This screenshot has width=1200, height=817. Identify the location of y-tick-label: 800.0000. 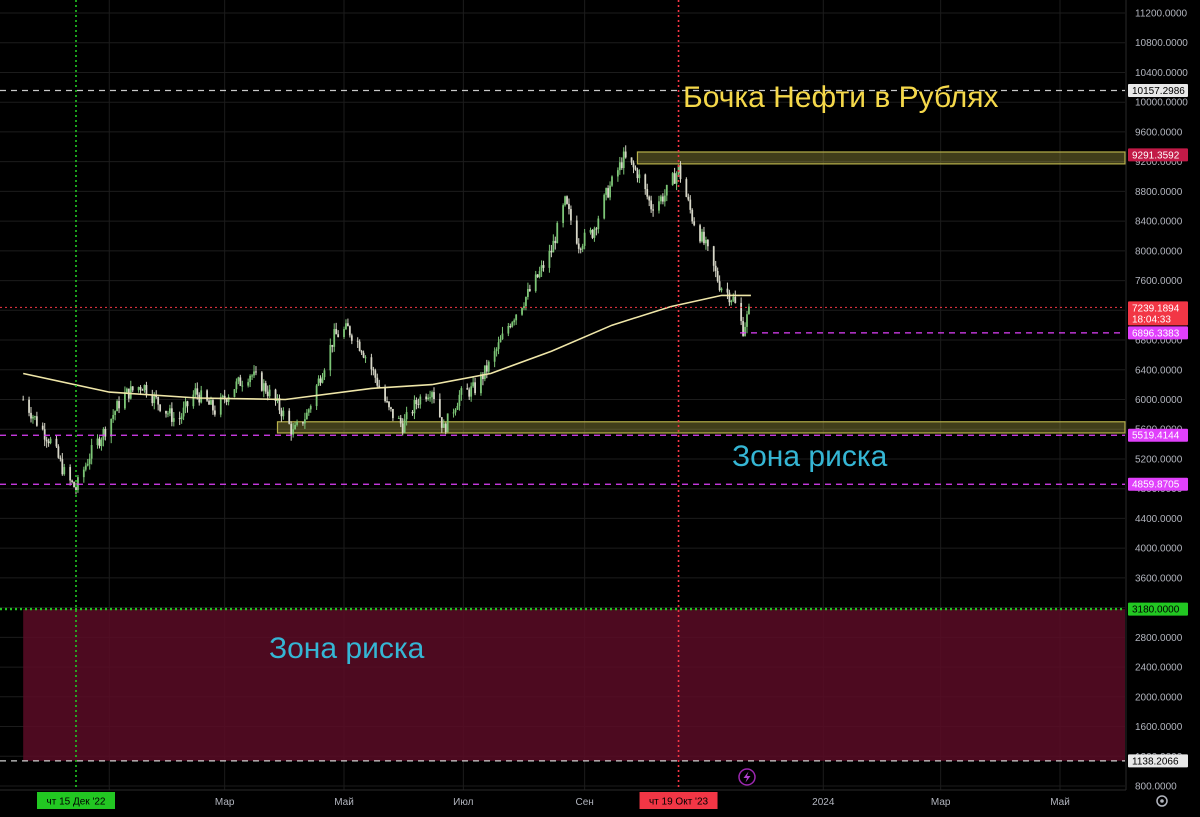
(1156, 787).